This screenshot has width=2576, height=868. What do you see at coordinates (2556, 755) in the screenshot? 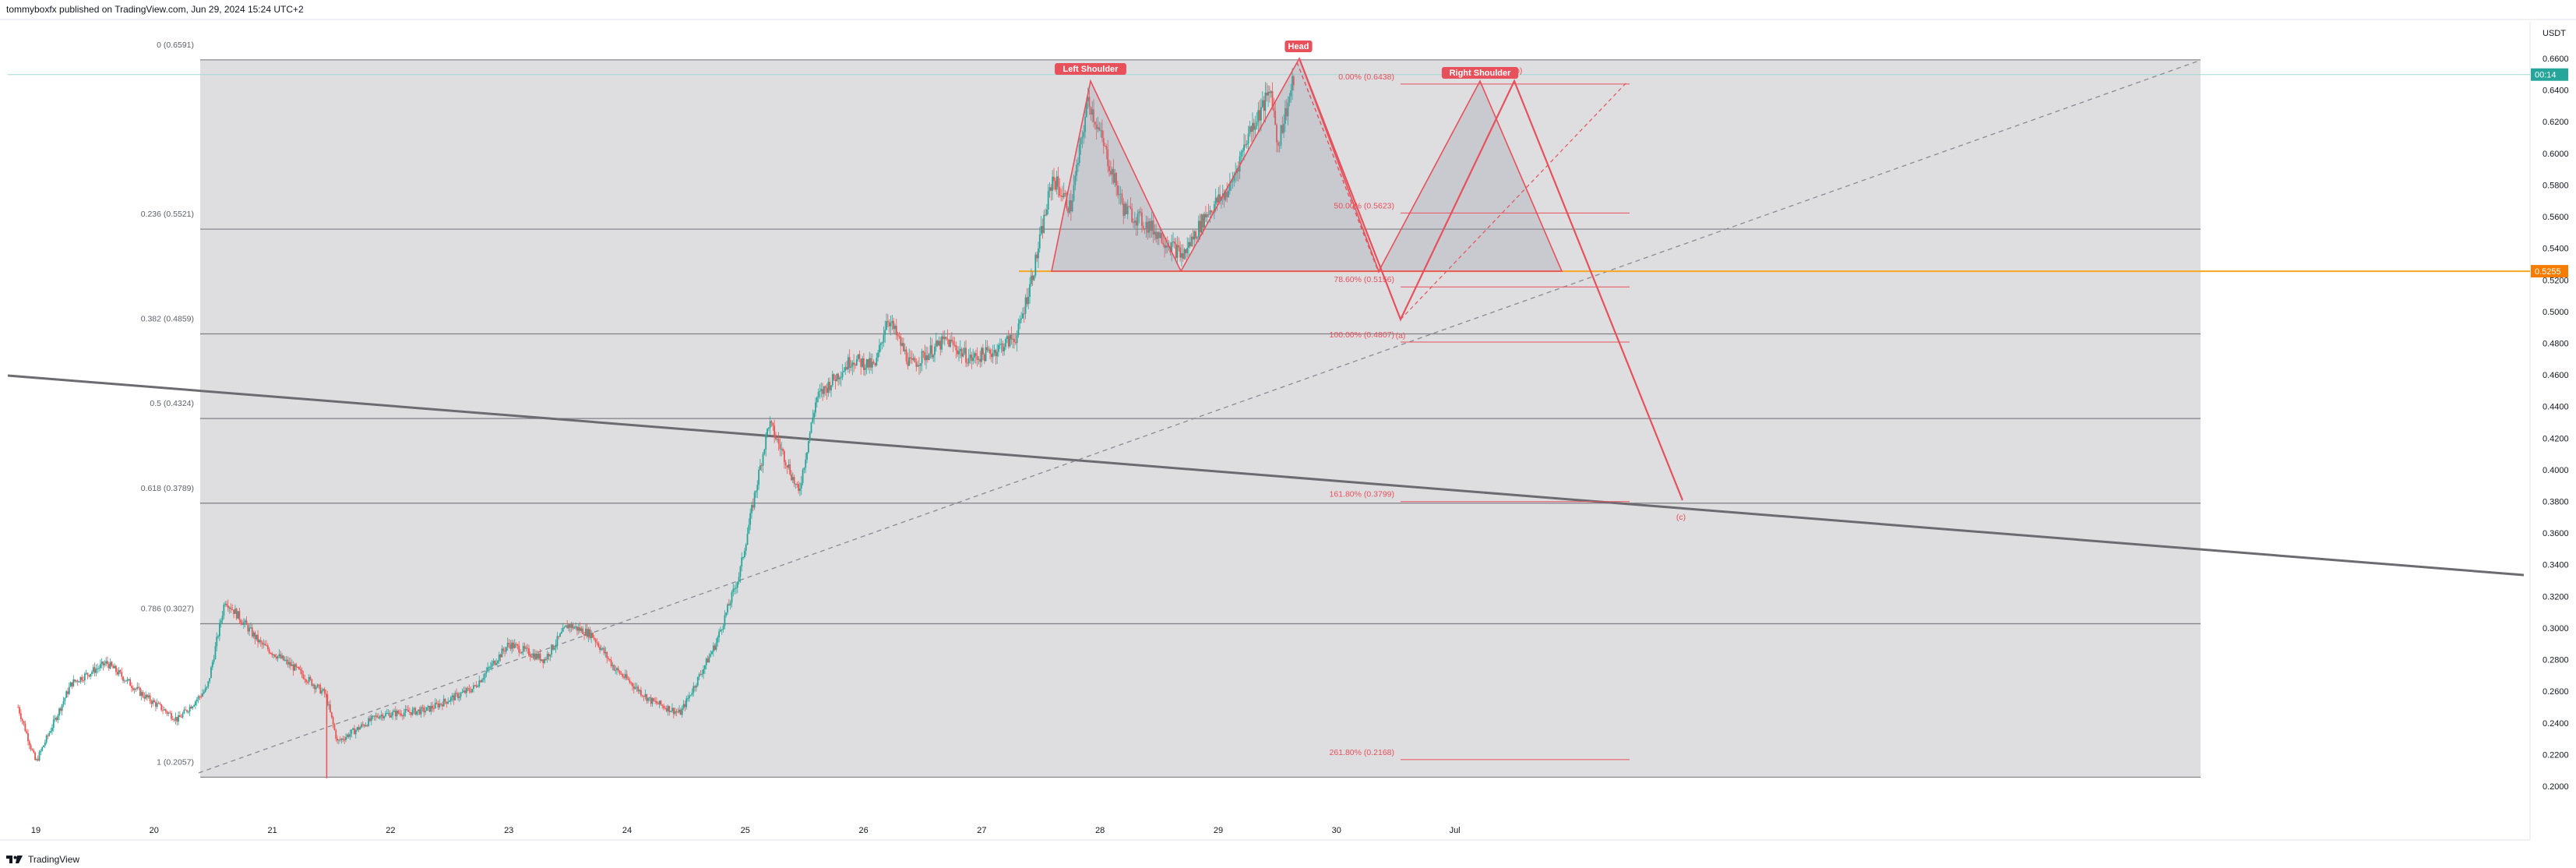
I see `price-tick-label: 0.2200` at bounding box center [2556, 755].